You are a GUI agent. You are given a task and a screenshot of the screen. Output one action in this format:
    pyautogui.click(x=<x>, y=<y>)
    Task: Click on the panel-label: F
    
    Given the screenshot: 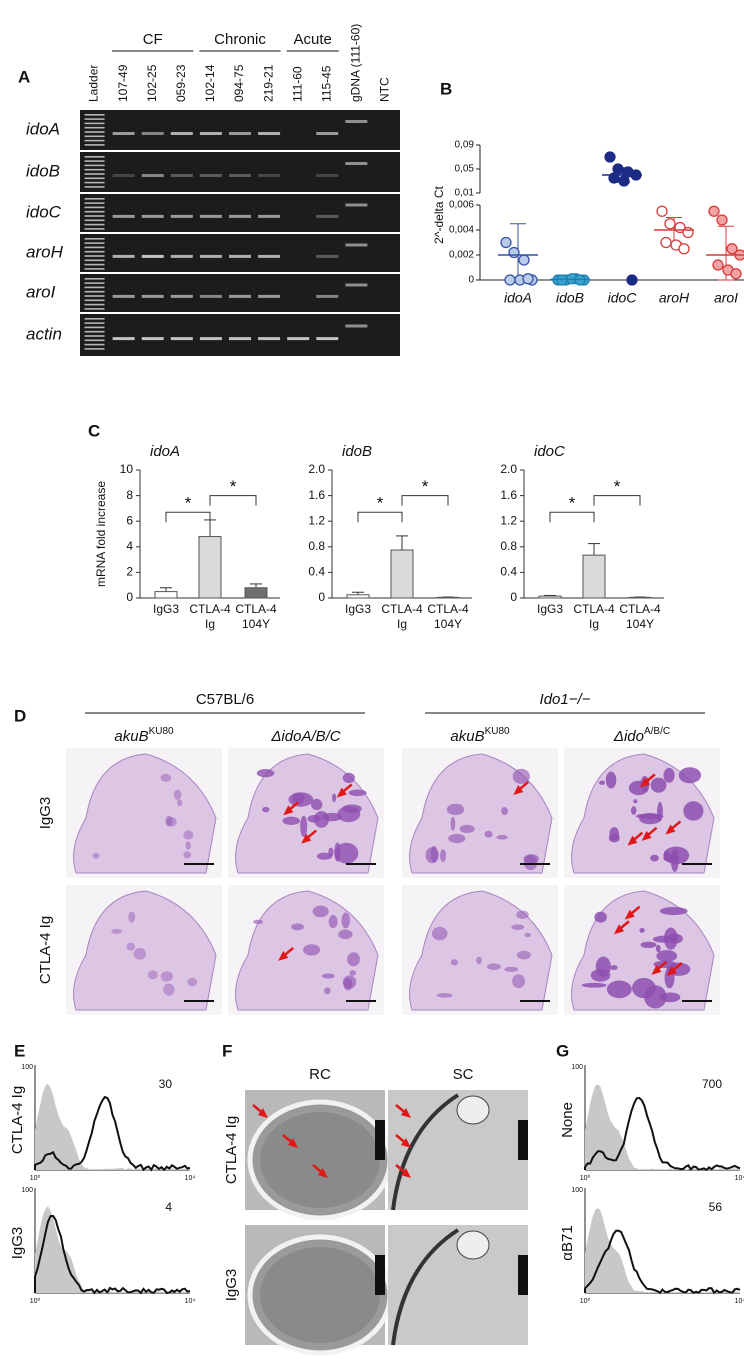 What is the action you would take?
    pyautogui.click(x=227, y=1050)
    